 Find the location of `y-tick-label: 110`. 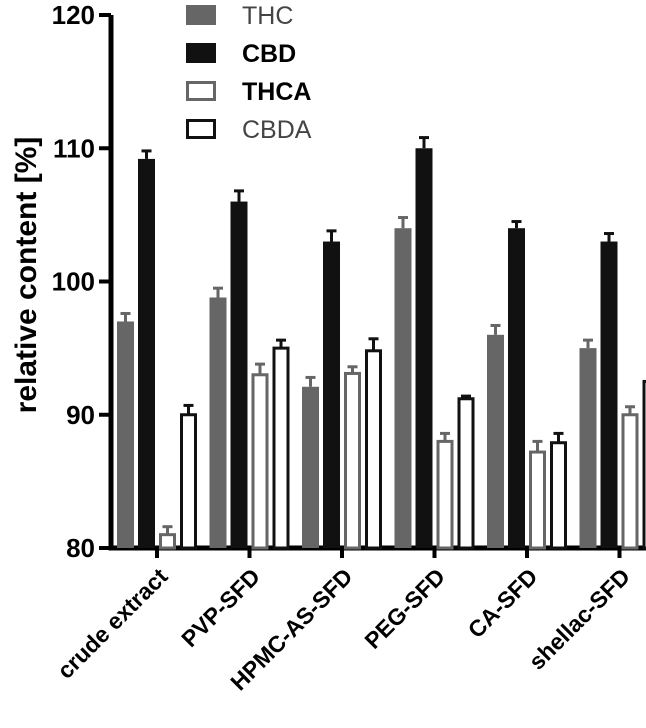

y-tick-label: 110 is located at coordinates (74, 148).